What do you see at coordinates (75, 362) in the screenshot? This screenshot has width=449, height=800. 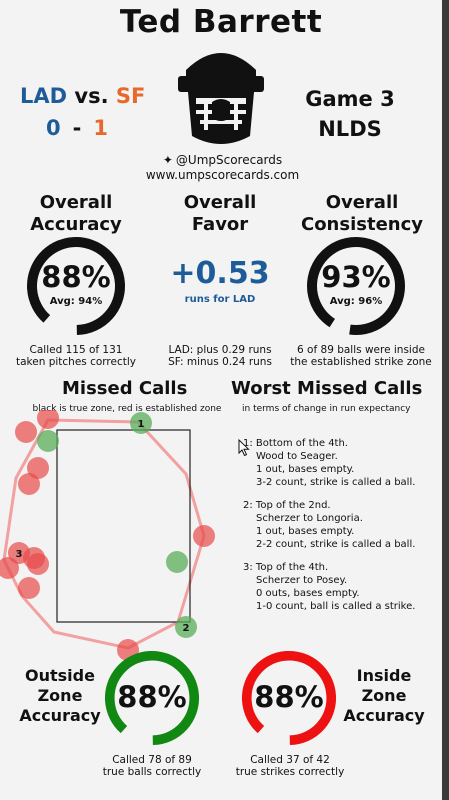 I see `overall-accuracy-note-line2: taken pitches correctly` at bounding box center [75, 362].